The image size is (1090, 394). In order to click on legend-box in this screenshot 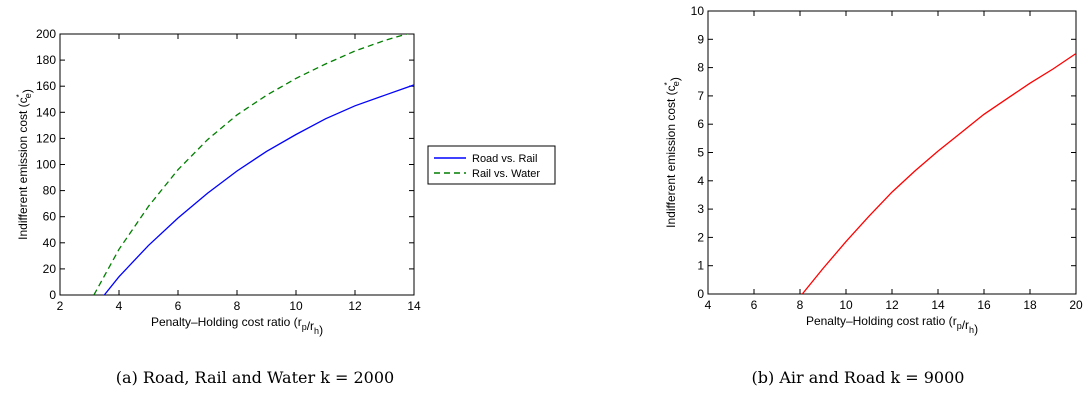, I will do `click(491, 165)`.